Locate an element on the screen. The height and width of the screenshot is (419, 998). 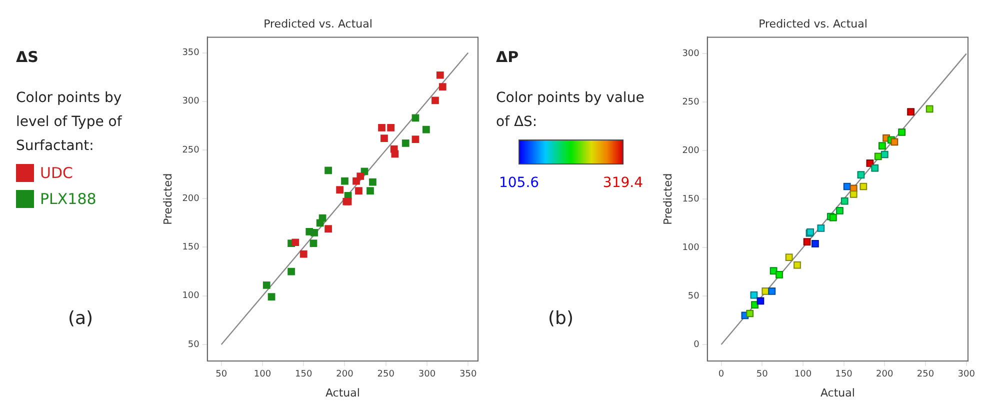
y-tick-label: 350 is located at coordinates (191, 53).